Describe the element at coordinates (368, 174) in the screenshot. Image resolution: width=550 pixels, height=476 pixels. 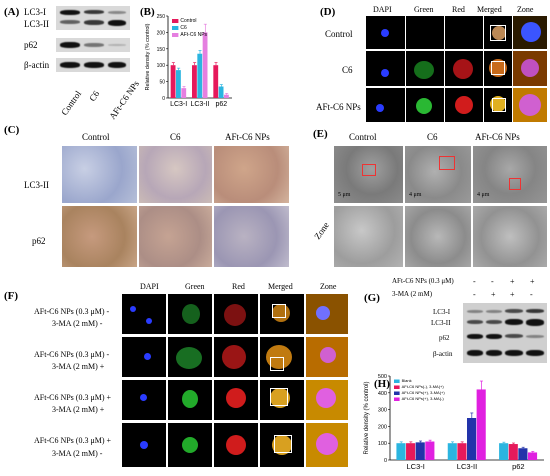
I see `tem-image: 5 μm` at that location.